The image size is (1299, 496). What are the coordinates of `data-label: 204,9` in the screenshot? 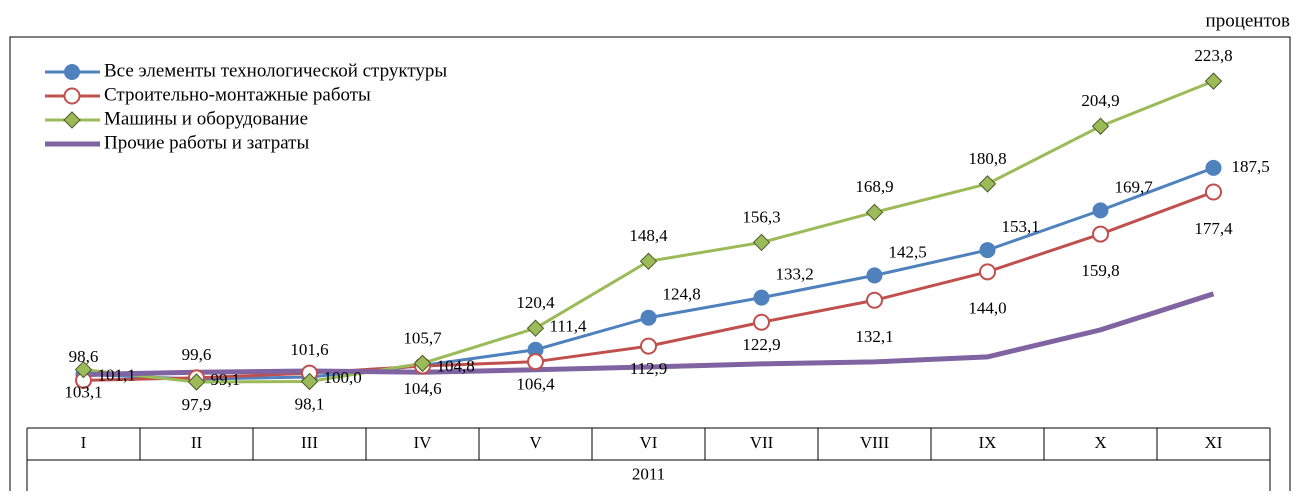 It's located at (1100, 100).